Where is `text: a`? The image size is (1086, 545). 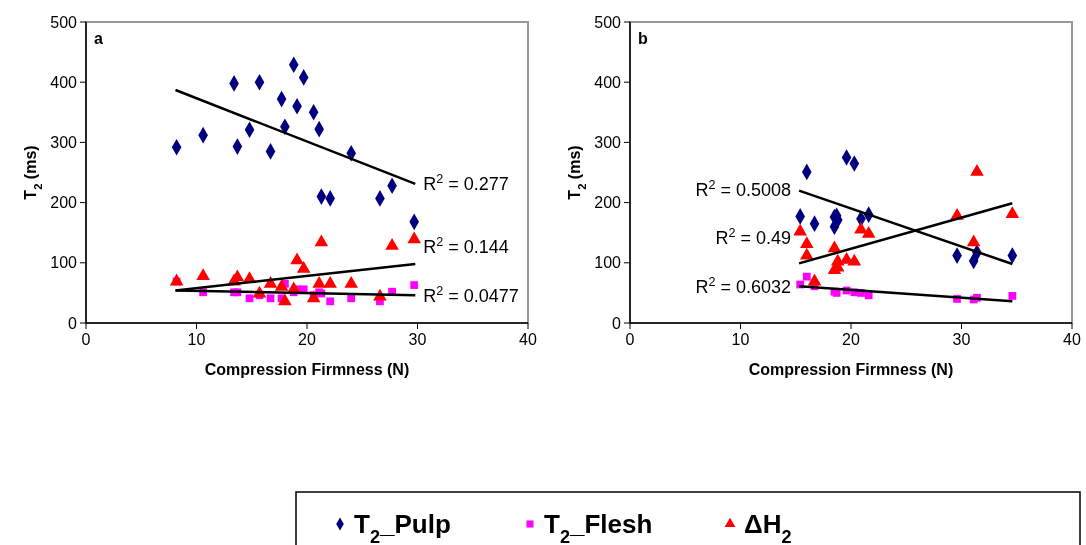 text: a is located at coordinates (98, 38).